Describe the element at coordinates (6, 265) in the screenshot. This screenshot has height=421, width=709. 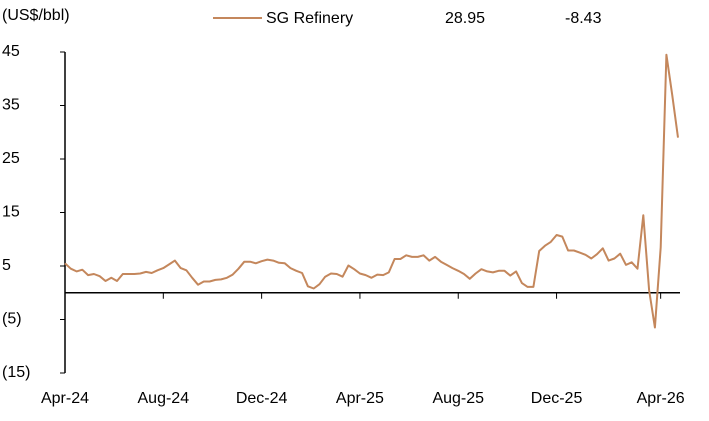
I see `y-tick-label: 5` at that location.